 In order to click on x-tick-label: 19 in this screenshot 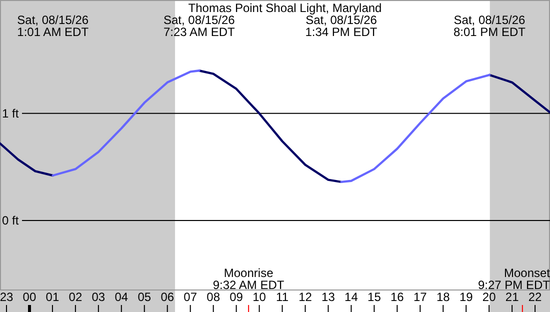, I will do `click(466, 297)`.